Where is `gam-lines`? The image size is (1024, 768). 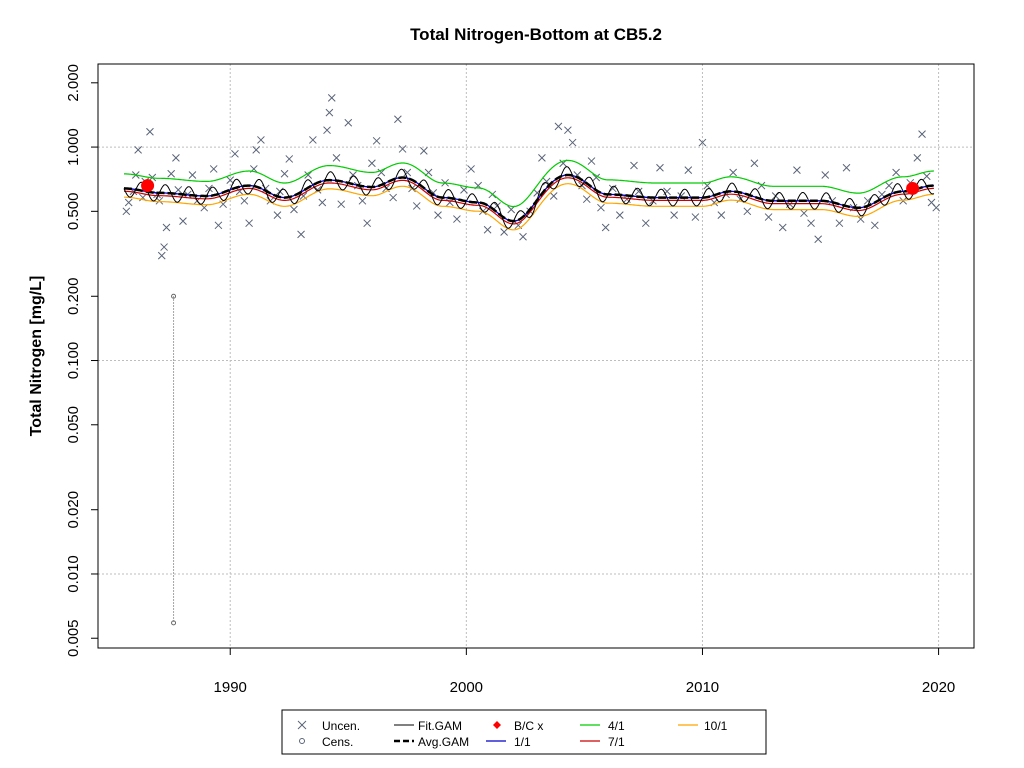
gam-lines is located at coordinates (529, 195).